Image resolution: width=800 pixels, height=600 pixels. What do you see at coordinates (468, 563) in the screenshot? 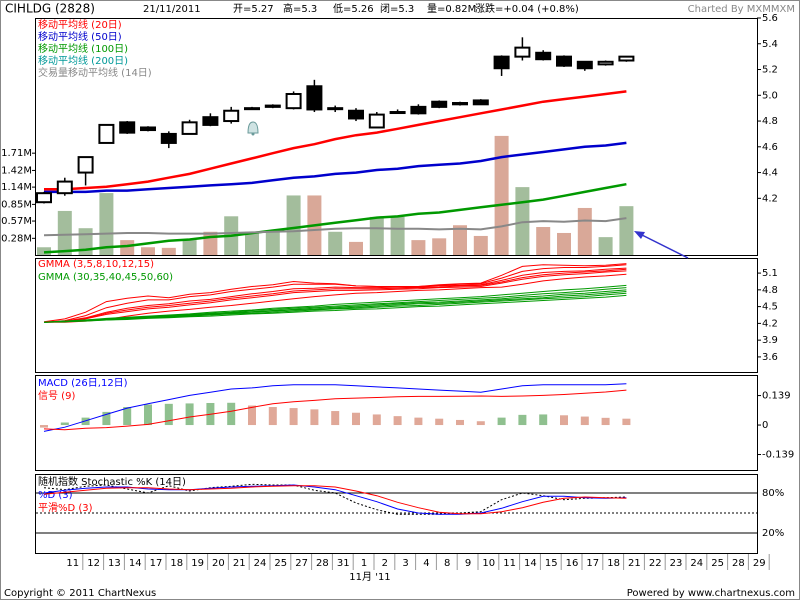
I see `x-tick-label: 9` at bounding box center [468, 563].